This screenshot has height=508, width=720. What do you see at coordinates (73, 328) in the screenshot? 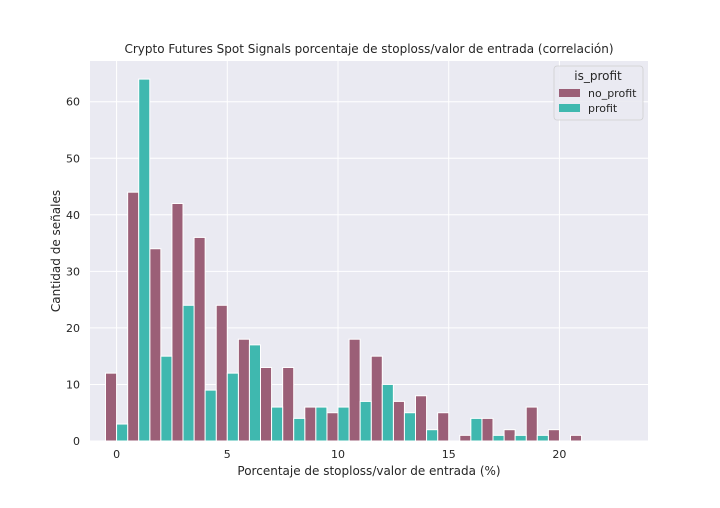
I see `y-tick-label: 20` at bounding box center [73, 328].